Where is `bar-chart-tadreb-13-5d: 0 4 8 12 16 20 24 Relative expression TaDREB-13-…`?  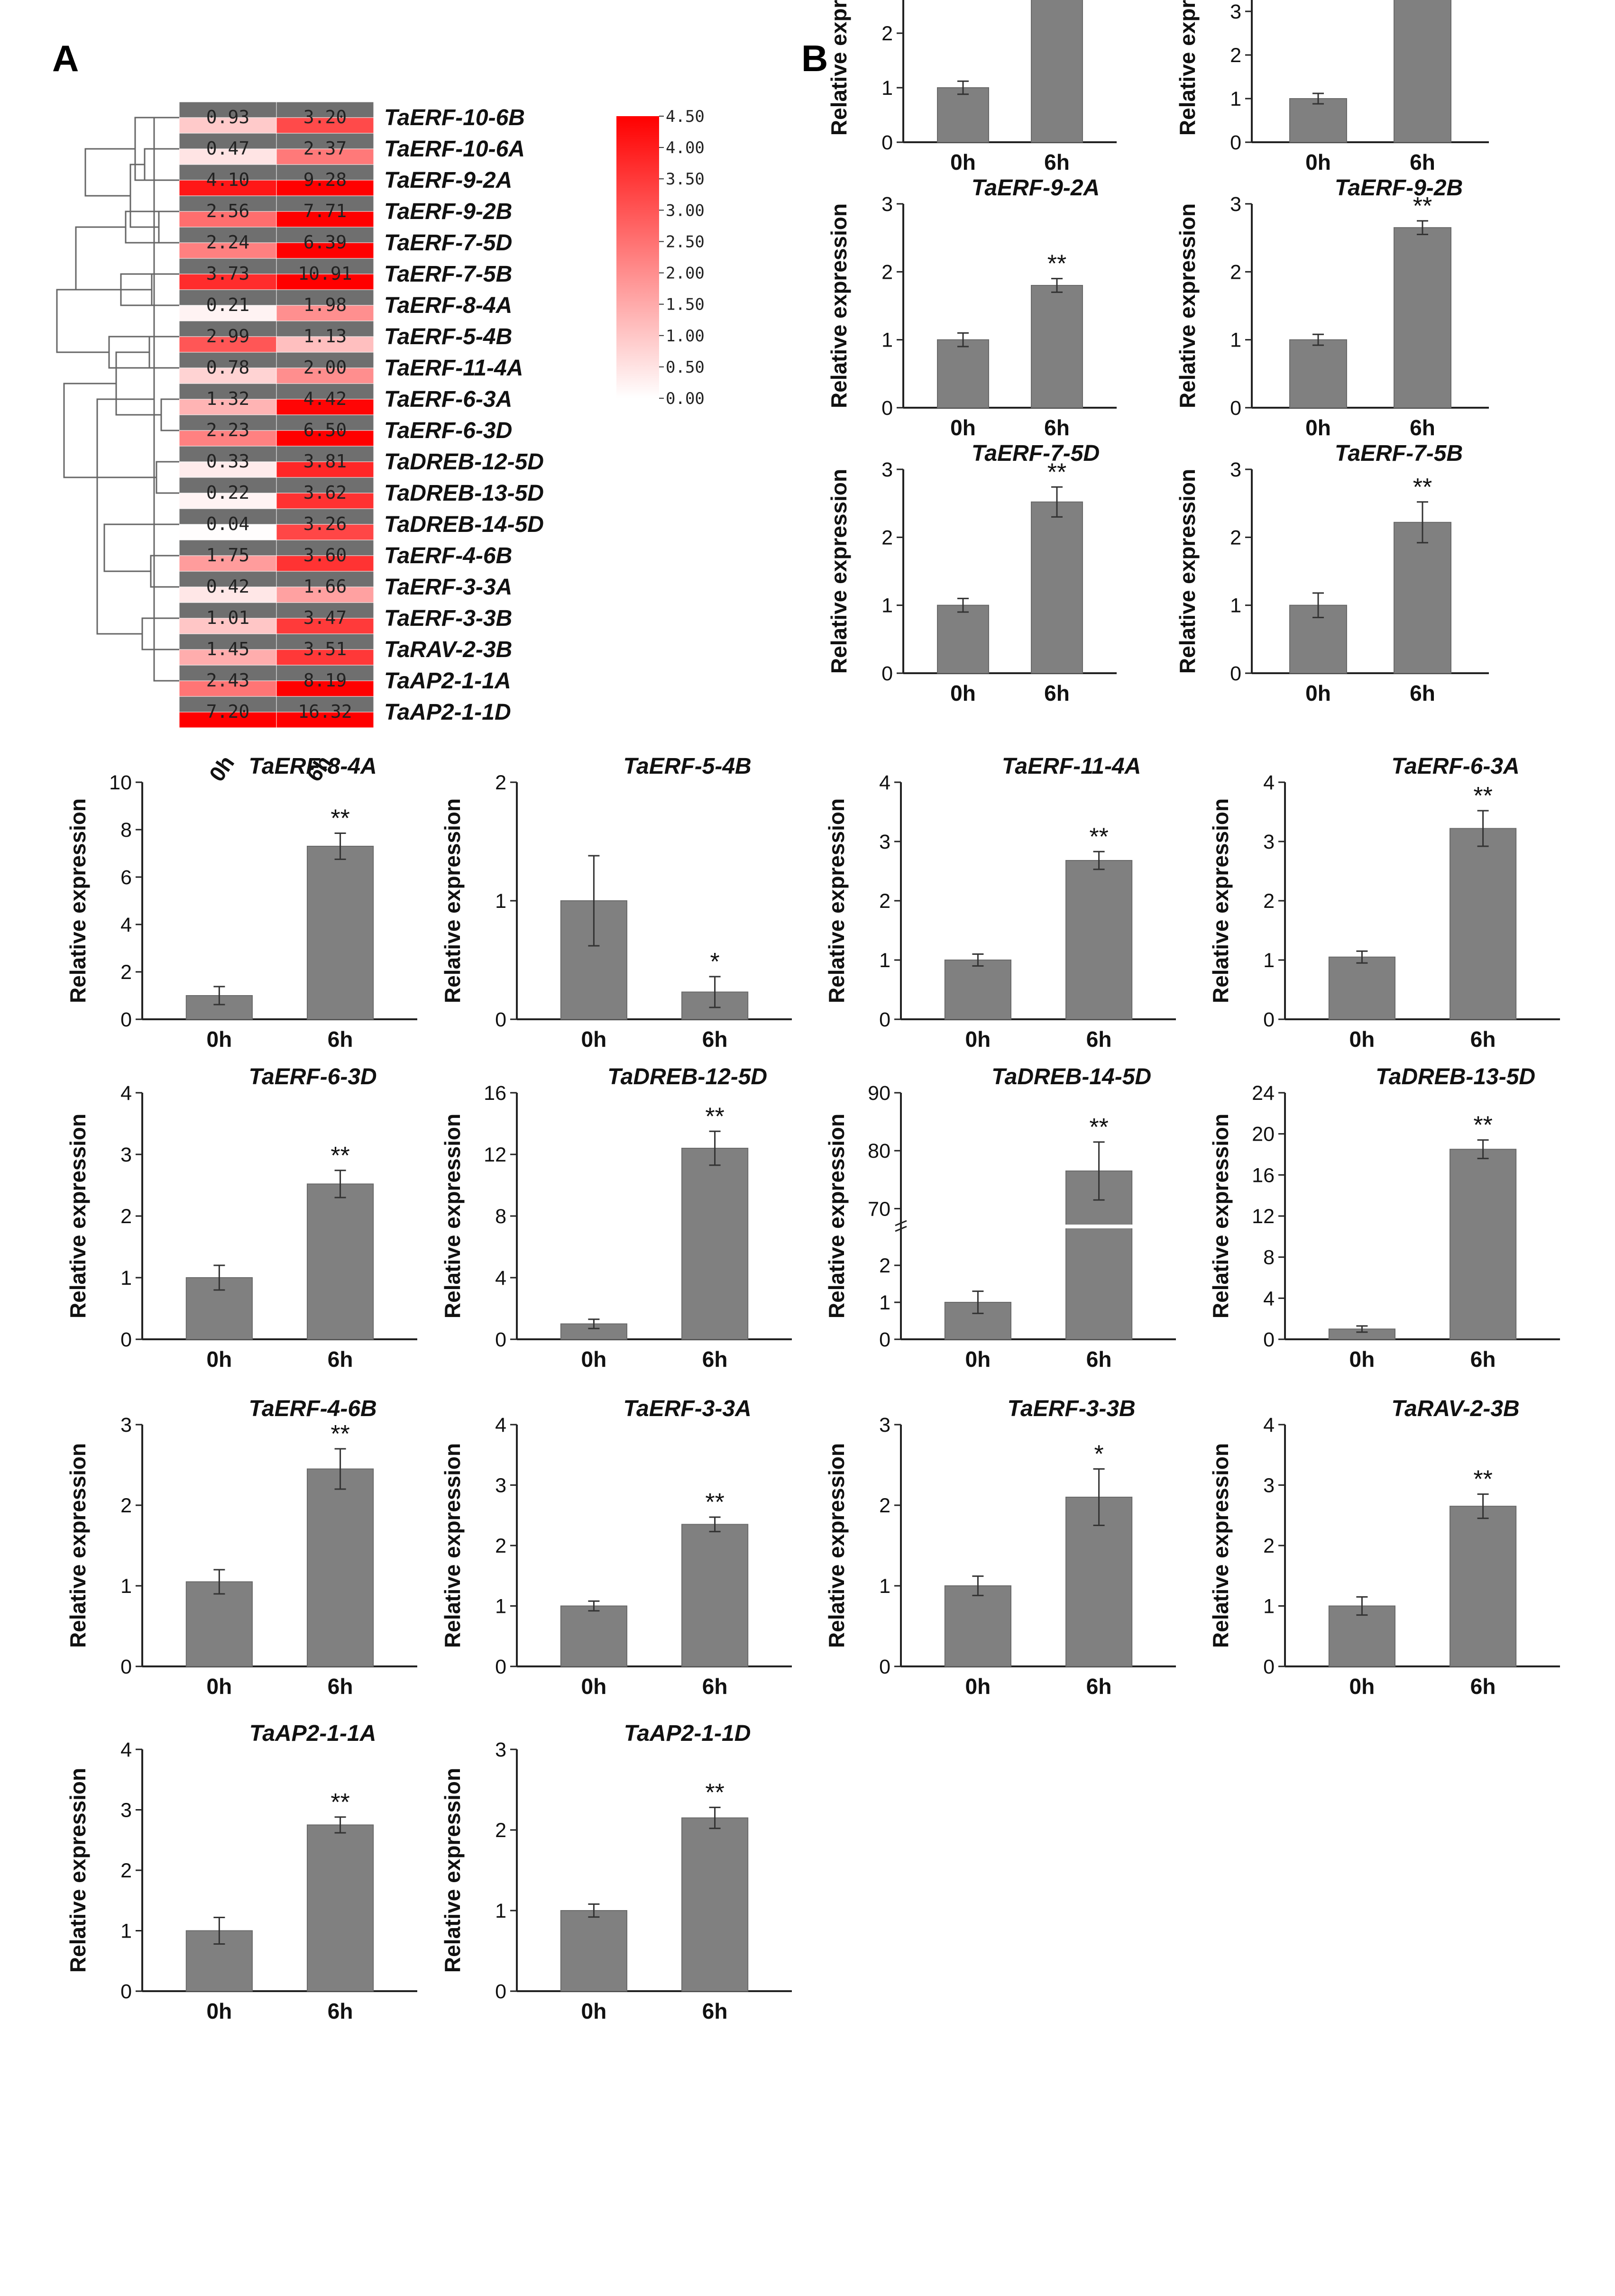
bar-chart-tadreb-13-5d: 0 4 8 12 16 20 24 Relative expression TaDREB-13-… is located at coordinates (1384, 1218).